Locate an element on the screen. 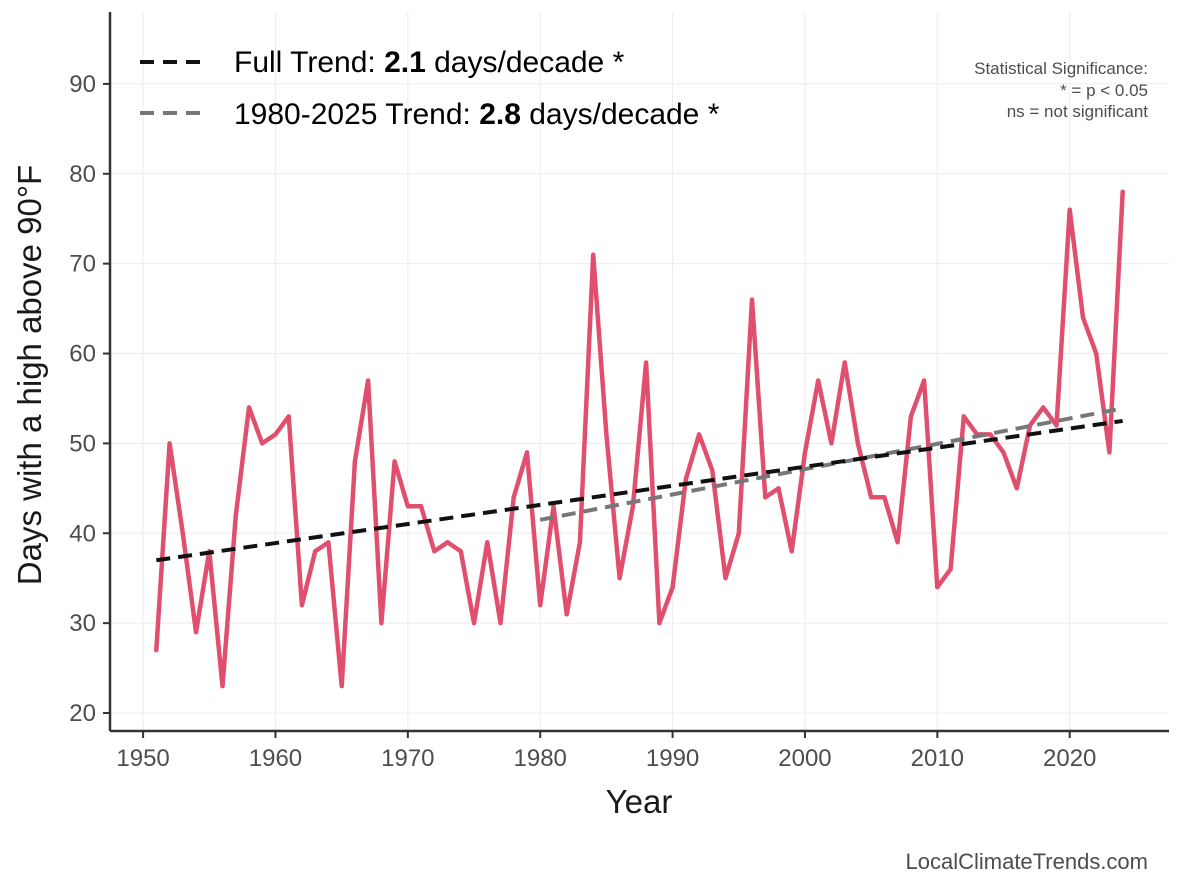 The height and width of the screenshot is (889, 1184). data-point-1966 is located at coordinates (354, 461).